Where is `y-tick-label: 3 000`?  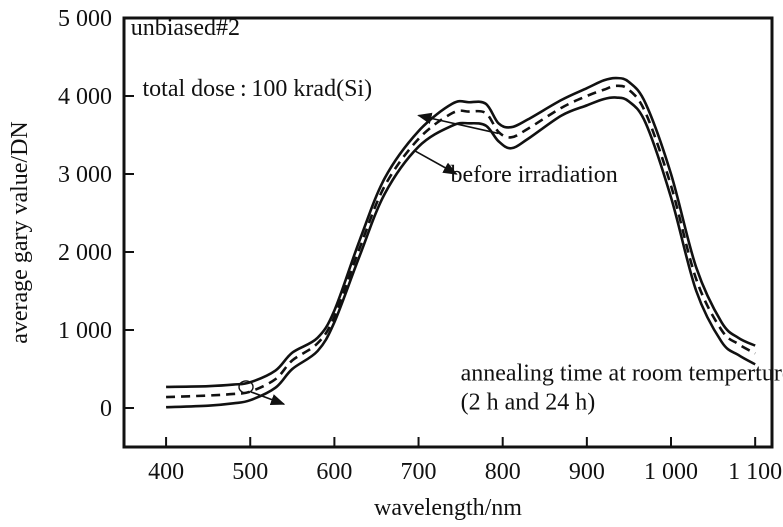 y-tick-label: 3 000 is located at coordinates (85, 175).